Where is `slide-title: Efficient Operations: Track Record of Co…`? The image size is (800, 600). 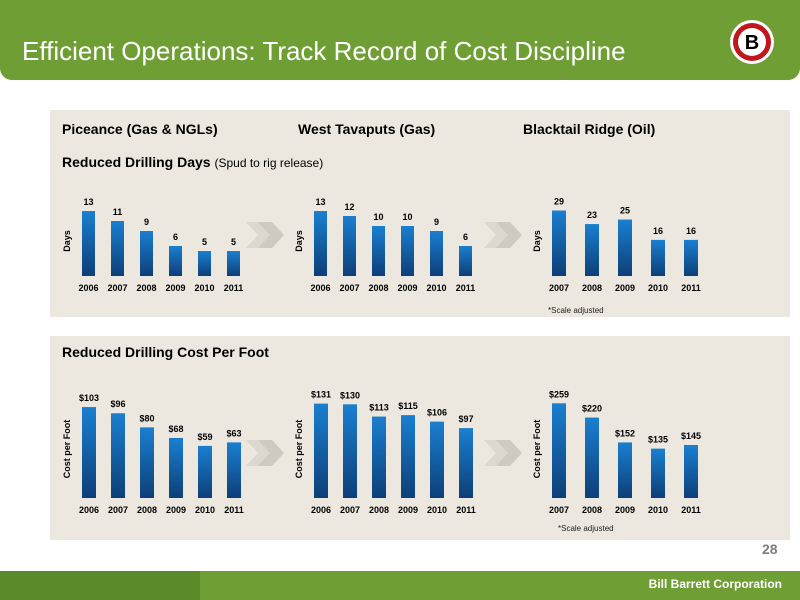 slide-title: Efficient Operations: Track Record of Co… is located at coordinates (324, 51).